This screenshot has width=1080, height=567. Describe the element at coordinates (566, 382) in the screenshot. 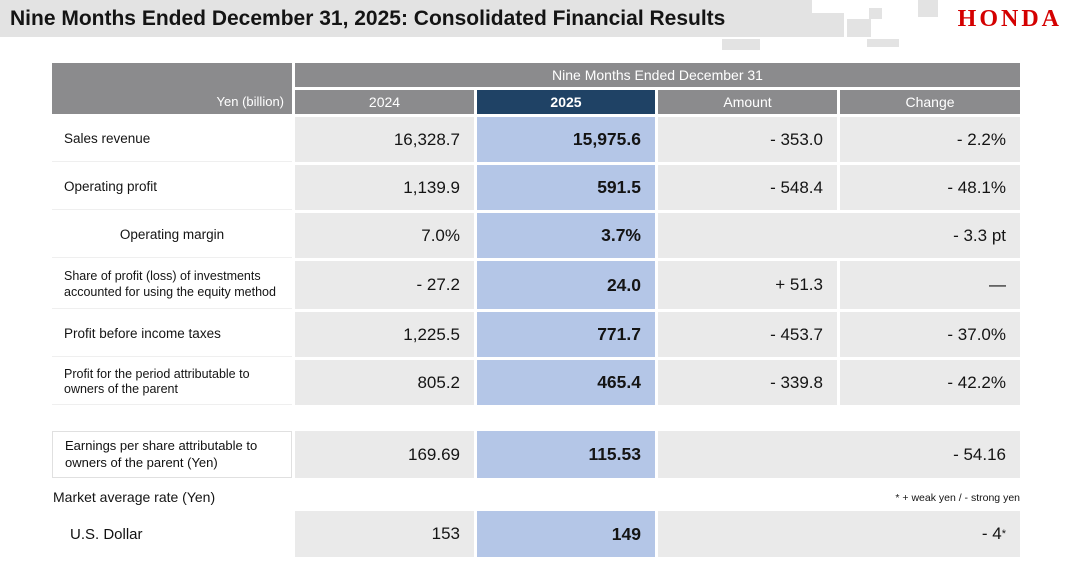

I see `cell-2025: 465.4` at that location.